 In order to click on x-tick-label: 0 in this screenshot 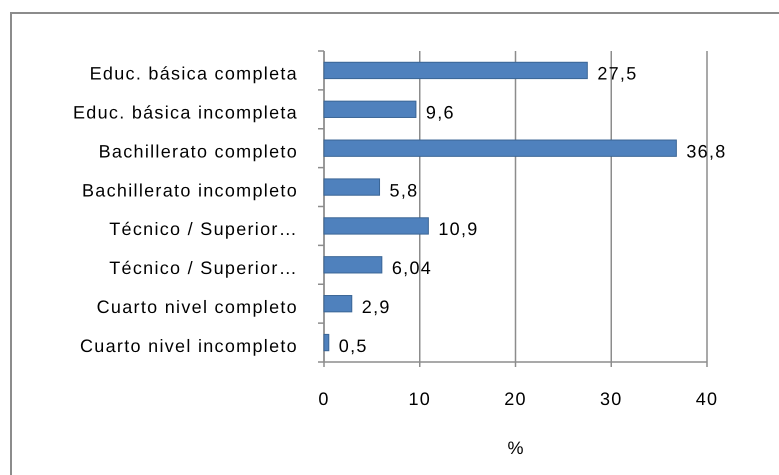, I will do `click(324, 399)`.